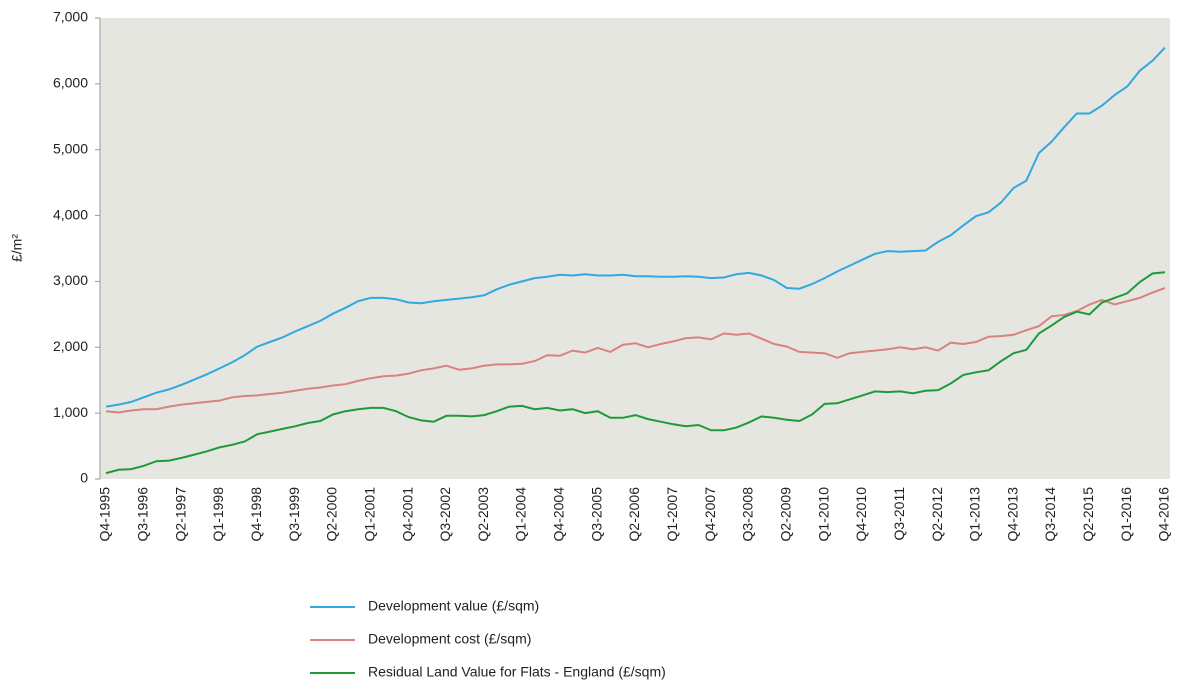 This screenshot has width=1188, height=686. Describe the element at coordinates (483, 514) in the screenshot. I see `x-tick-label: Q2-2003` at that location.